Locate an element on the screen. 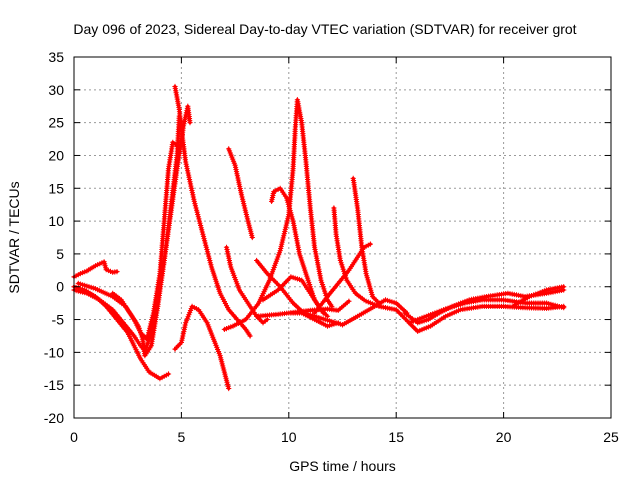 Image resolution: width=640 pixels, height=480 pixels. x-tick-label: 0 is located at coordinates (74, 437).